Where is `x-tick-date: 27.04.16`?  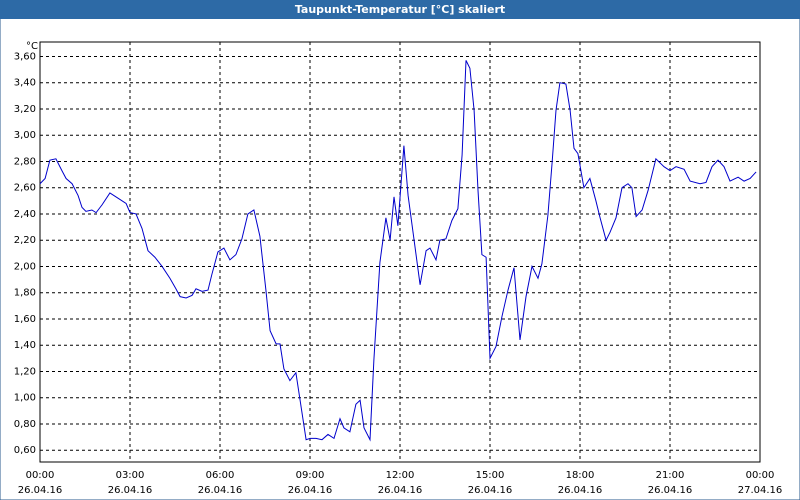 x-tick-date: 27.04.16 is located at coordinates (760, 490).